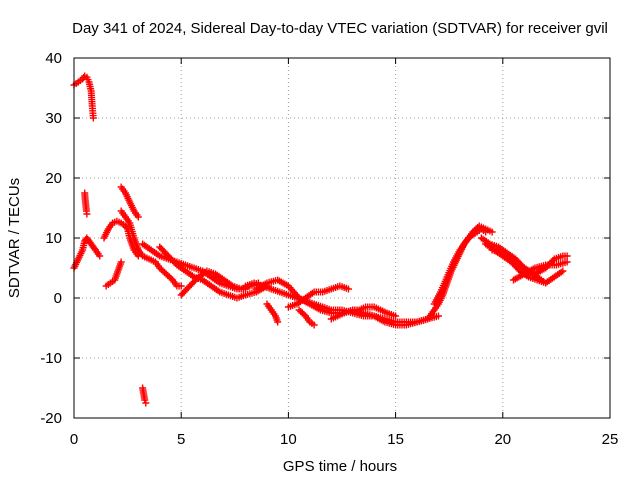  I want to click on series-track-r, so click(457, 274).